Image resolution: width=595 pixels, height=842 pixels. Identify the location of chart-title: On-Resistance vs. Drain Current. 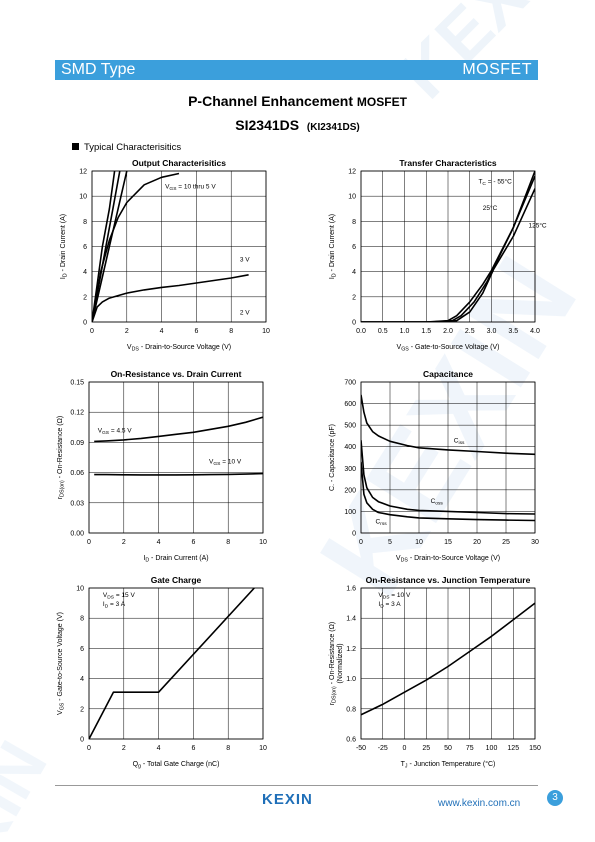
(176, 374).